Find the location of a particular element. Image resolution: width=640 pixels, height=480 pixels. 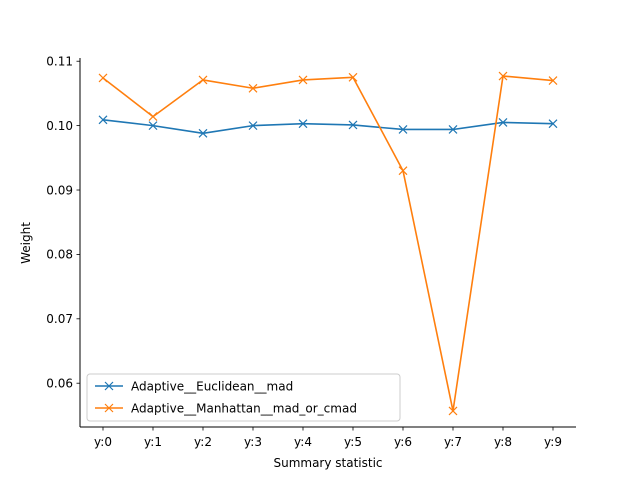

x-tick-label: y:1 is located at coordinates (153, 442).